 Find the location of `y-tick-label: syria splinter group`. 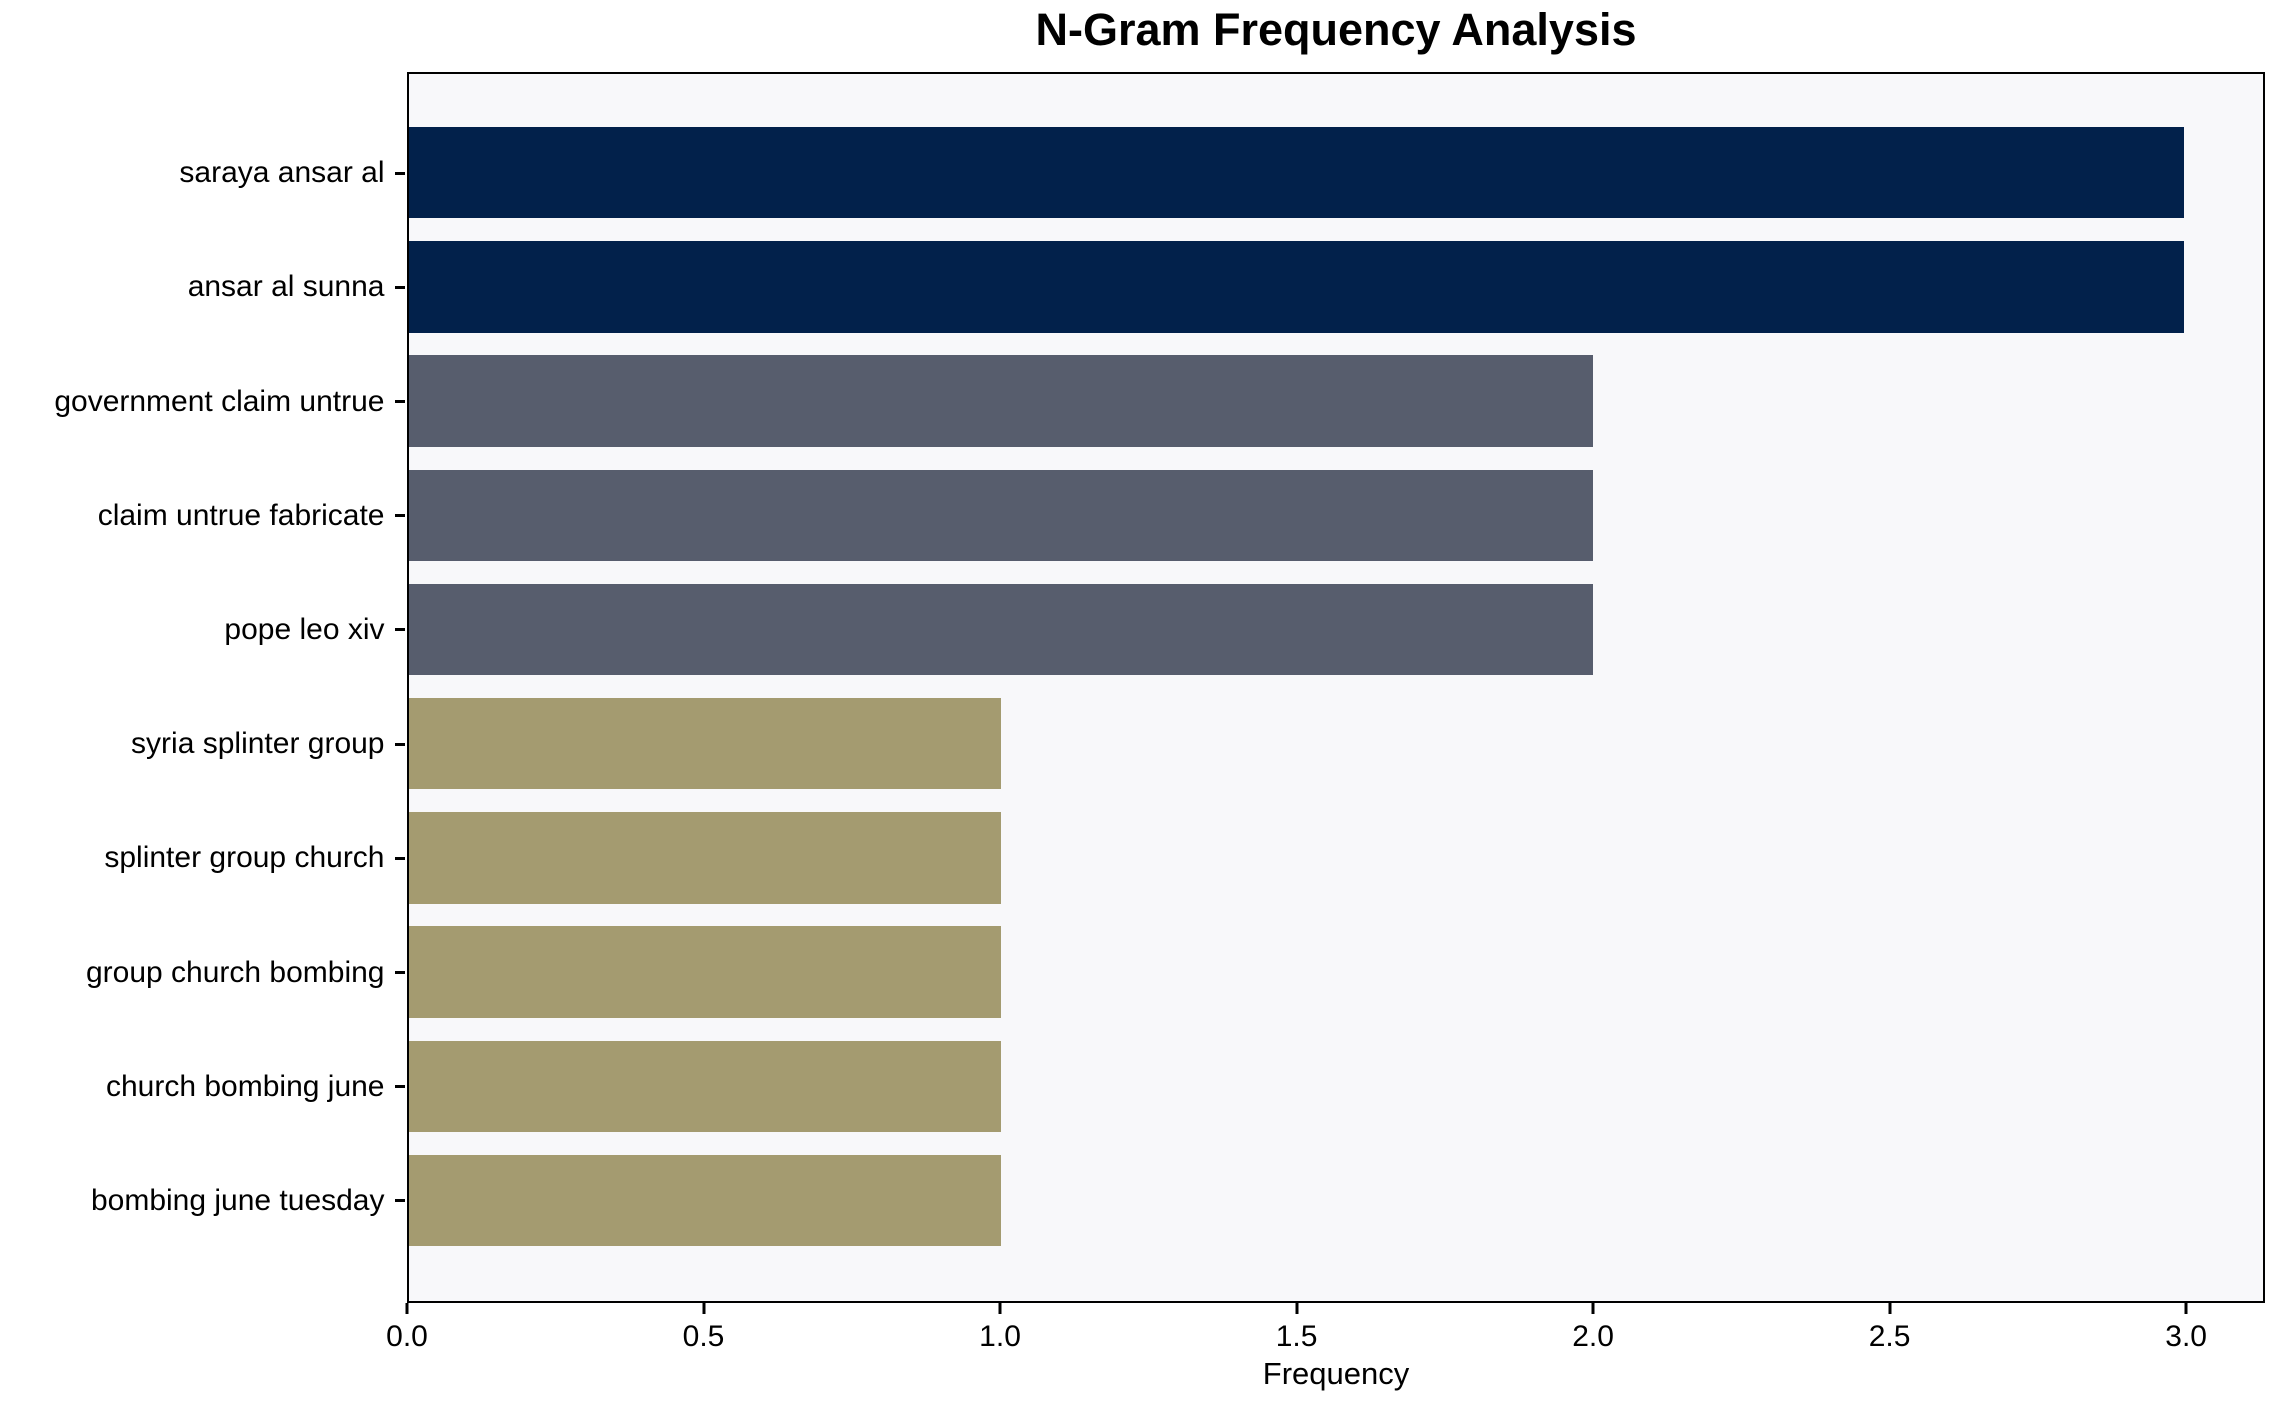

y-tick-label: syria splinter group is located at coordinates (258, 744).